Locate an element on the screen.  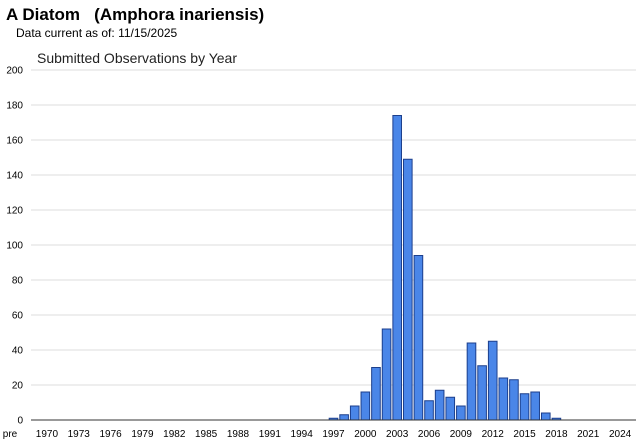
x-tick-label: 2006 is located at coordinates (429, 434).